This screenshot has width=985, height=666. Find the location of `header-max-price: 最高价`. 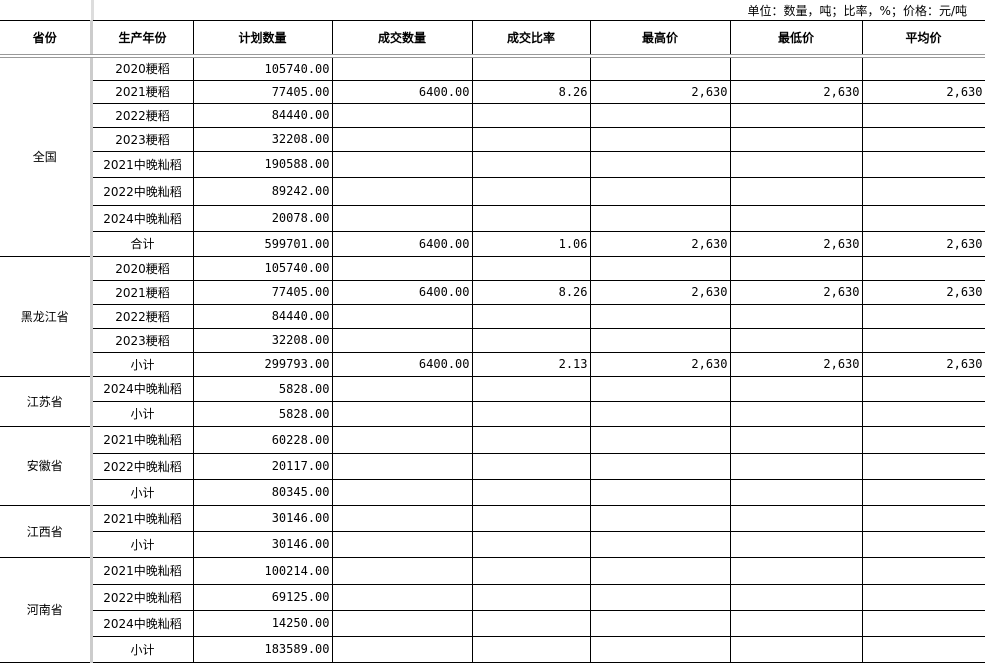

header-max-price: 最高价 is located at coordinates (660, 39).